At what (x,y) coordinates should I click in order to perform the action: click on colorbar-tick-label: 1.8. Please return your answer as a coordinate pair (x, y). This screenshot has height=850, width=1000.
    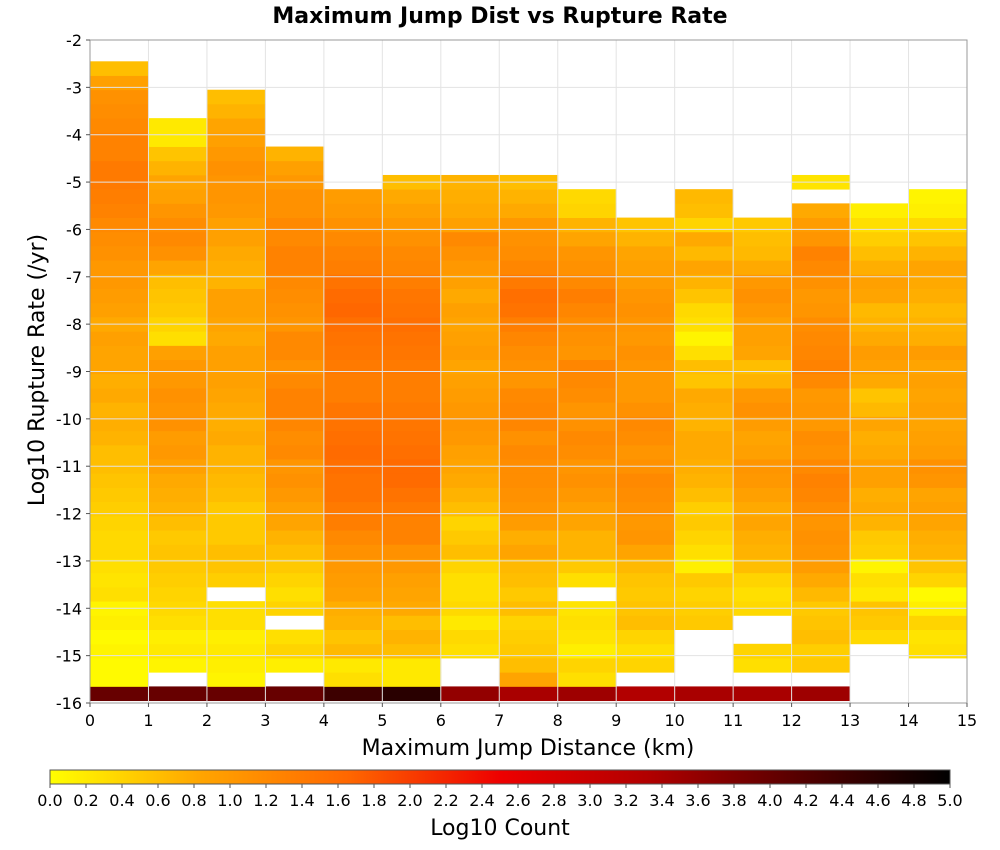
    Looking at the image, I should click on (373, 800).